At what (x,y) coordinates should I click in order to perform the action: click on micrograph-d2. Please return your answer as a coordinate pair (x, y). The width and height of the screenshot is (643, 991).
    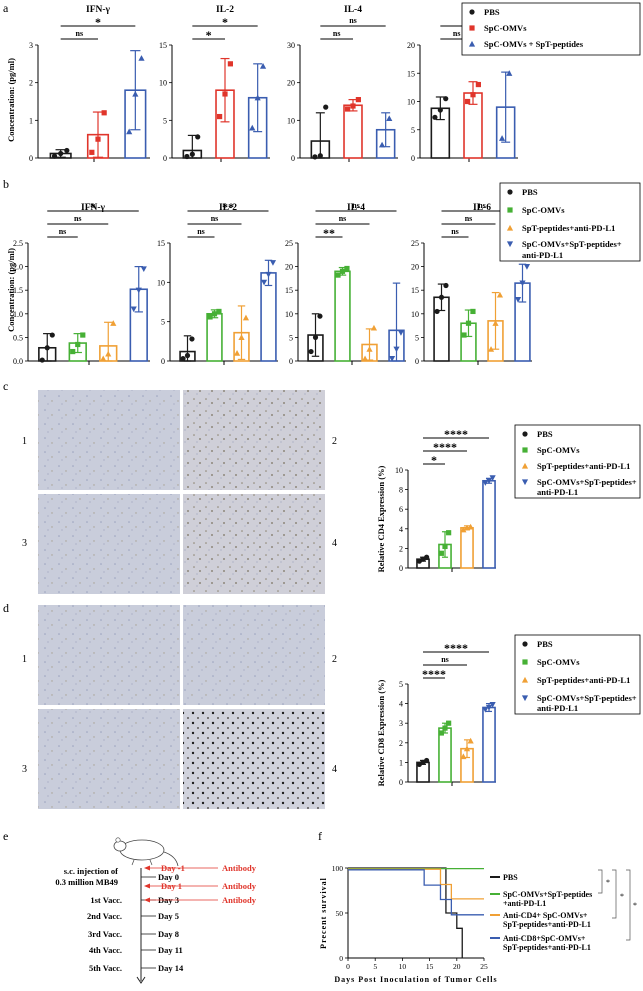
    Looking at the image, I should click on (254, 655).